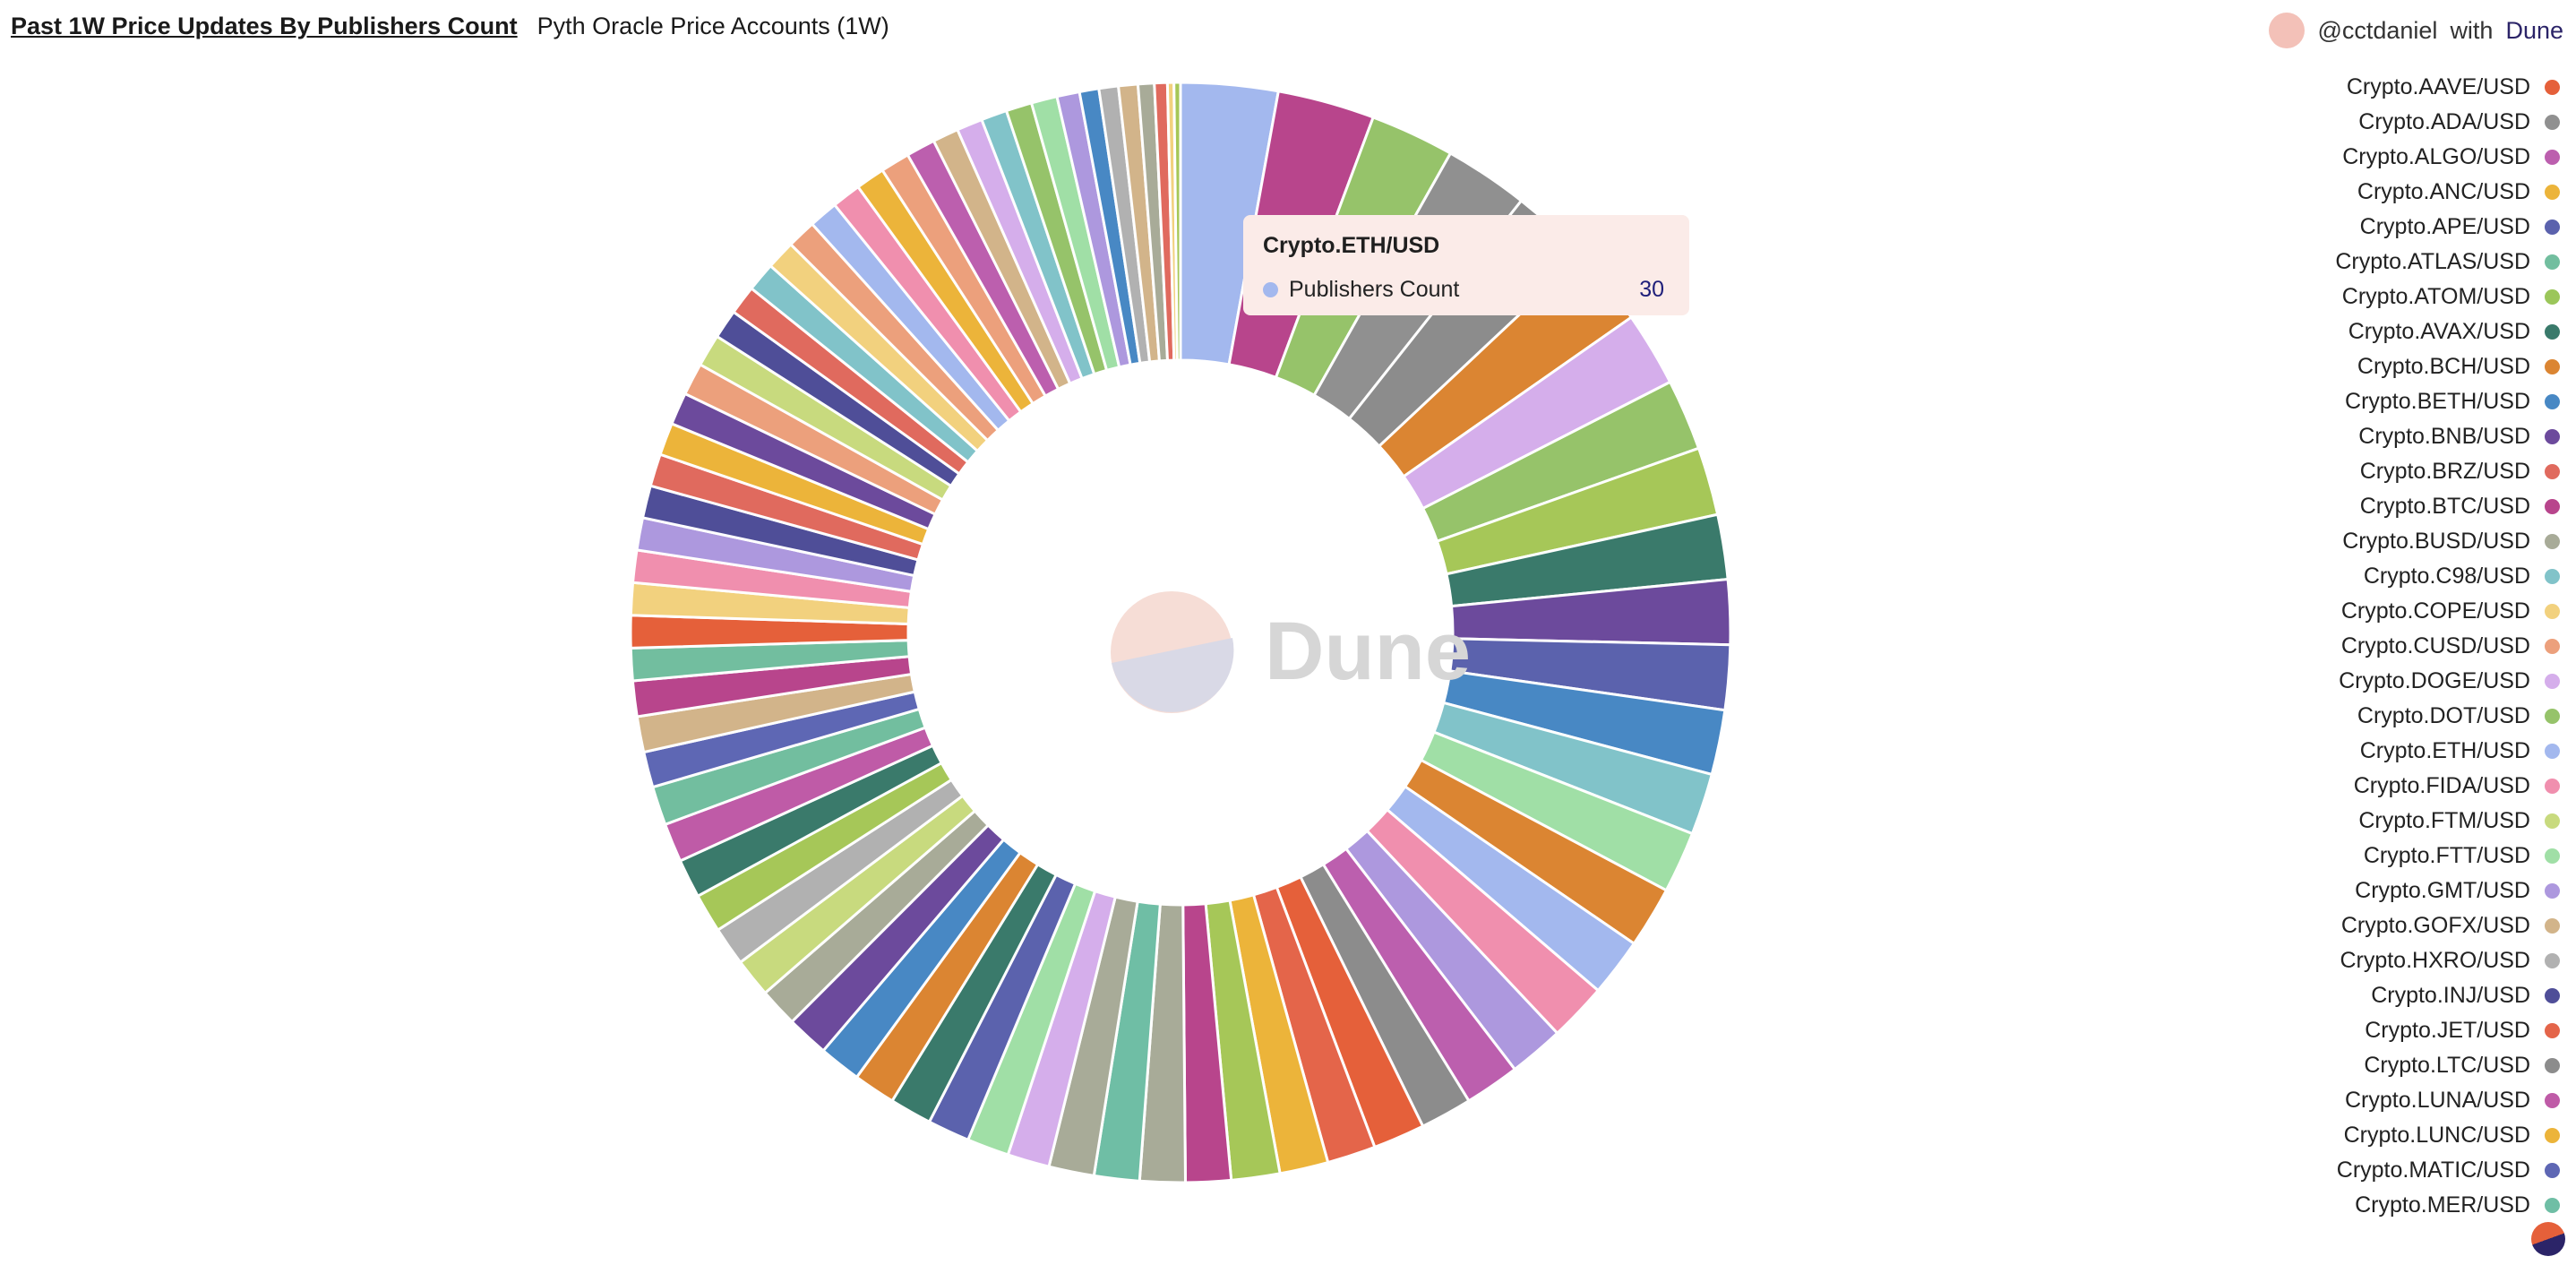  I want to click on legend-item: Crypto.COPE/USD, so click(2425, 611).